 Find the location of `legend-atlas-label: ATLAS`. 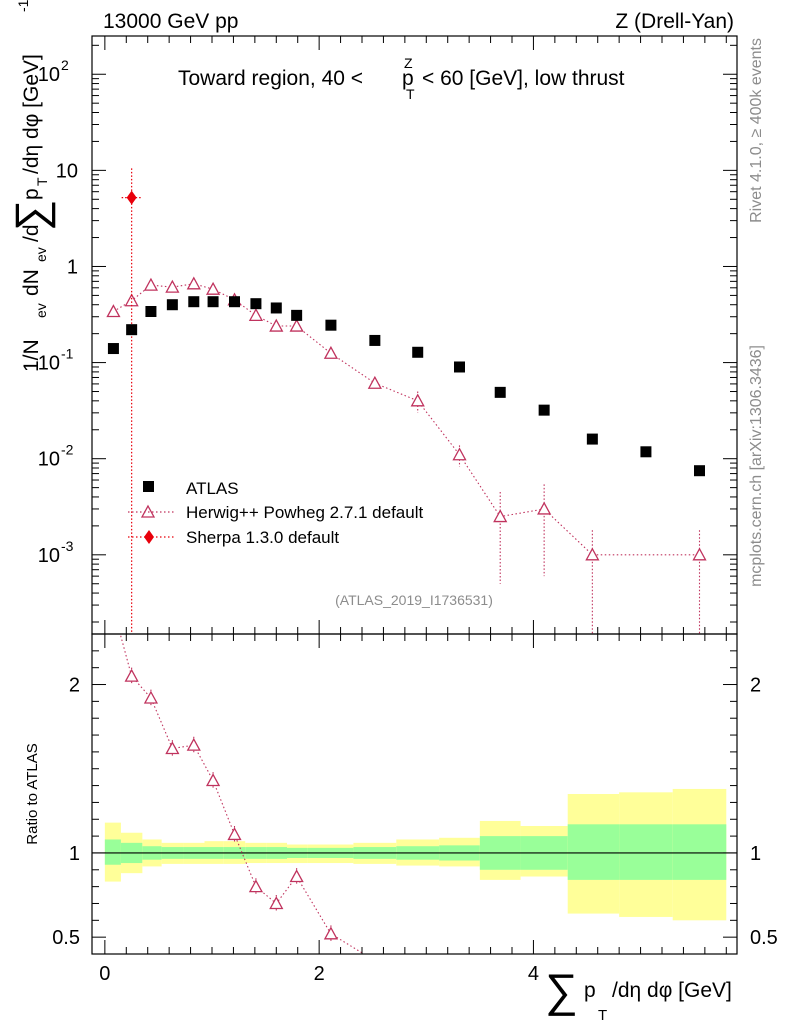

legend-atlas-label: ATLAS is located at coordinates (212, 488).